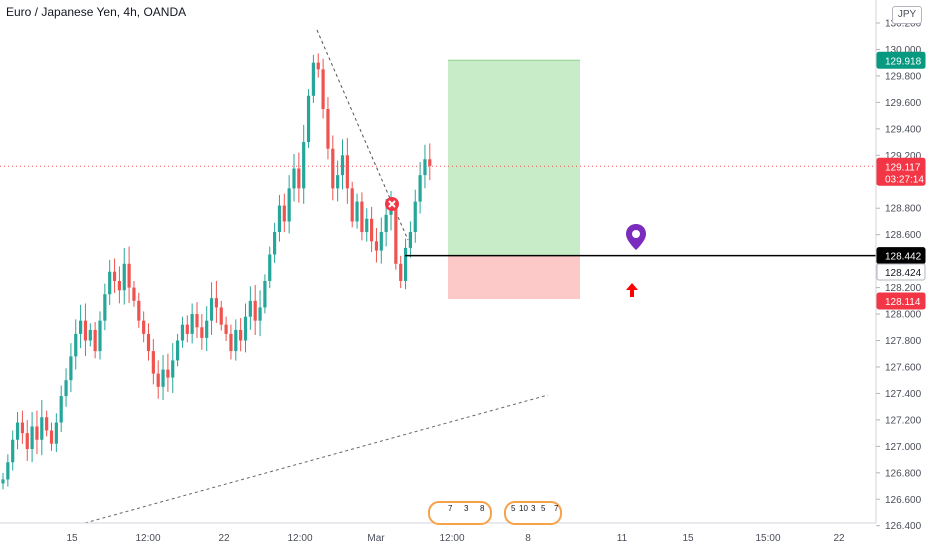  I want to click on currency-button: JPY, so click(907, 15).